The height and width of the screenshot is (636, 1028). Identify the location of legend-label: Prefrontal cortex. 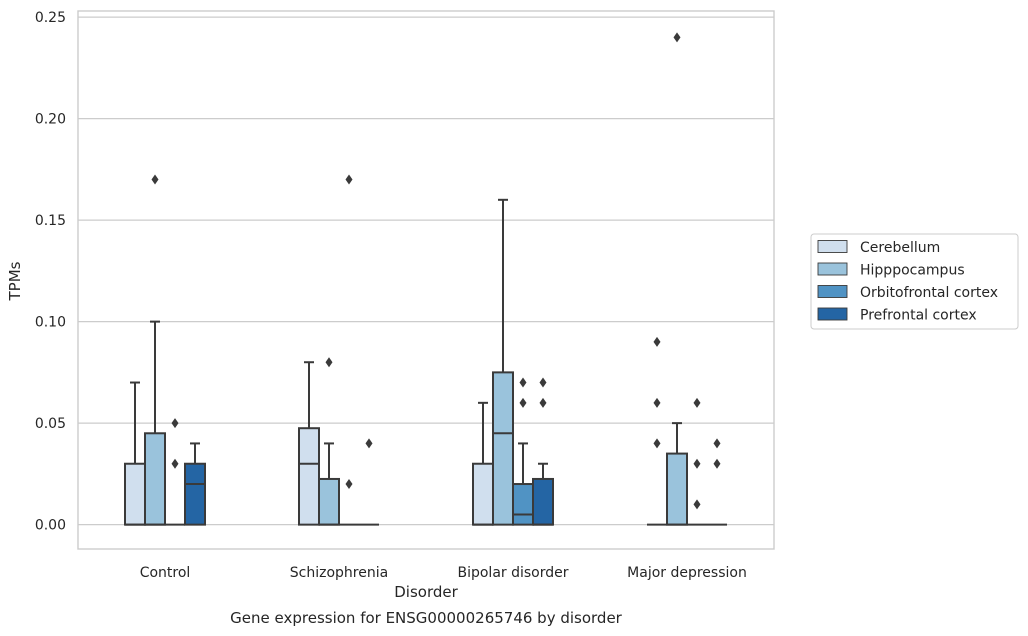
(918, 316).